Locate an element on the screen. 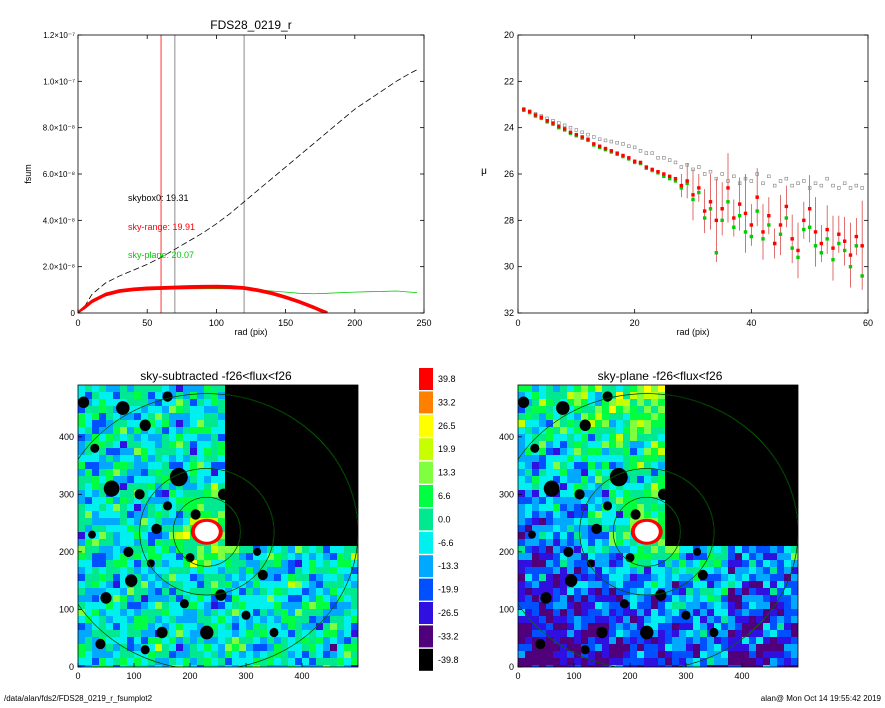 The height and width of the screenshot is (708, 885). y-tick-label: 8.0×10⁻⁸ is located at coordinates (59, 128).